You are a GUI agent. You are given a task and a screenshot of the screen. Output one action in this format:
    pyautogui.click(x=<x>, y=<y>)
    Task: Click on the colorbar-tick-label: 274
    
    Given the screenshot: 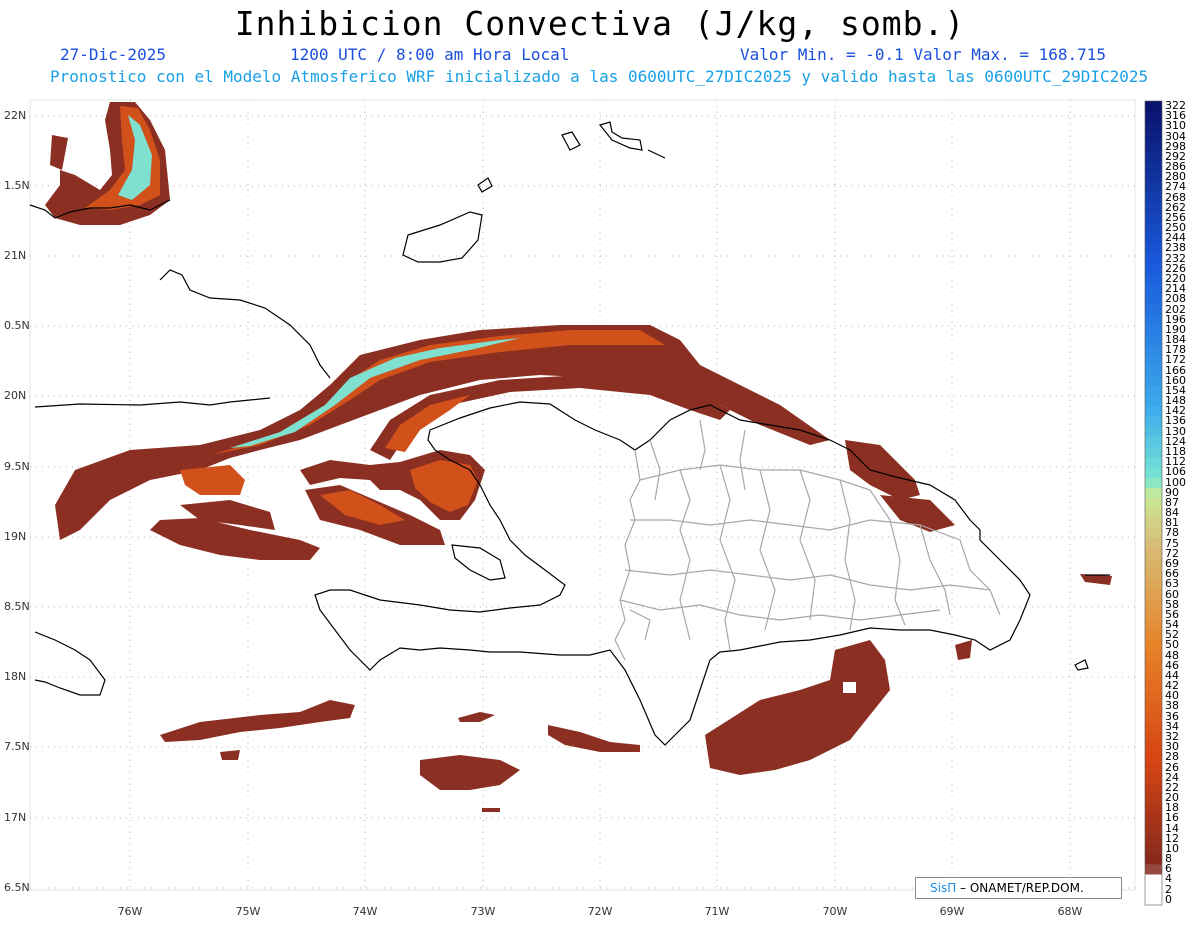 What is the action you would take?
    pyautogui.click(x=1175, y=187)
    